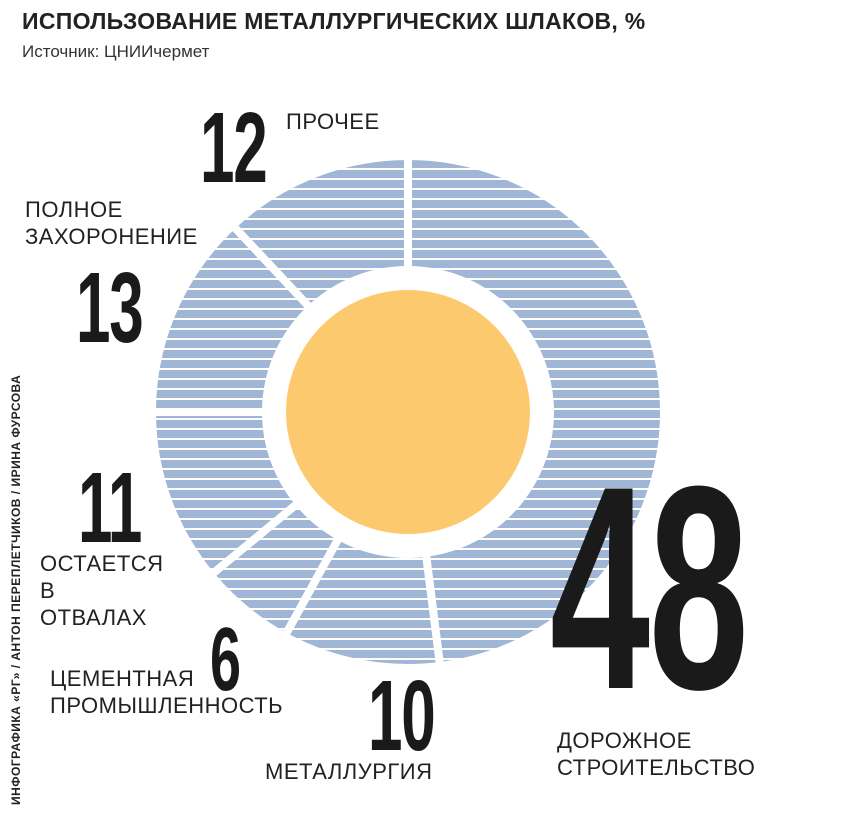  What do you see at coordinates (334, 21) in the screenshot?
I see `chart-title: ИСПОЛЬЗОВАНИЕ МЕТАЛЛУРГИЧЕСКИХ ШЛАКОВ, %` at bounding box center [334, 21].